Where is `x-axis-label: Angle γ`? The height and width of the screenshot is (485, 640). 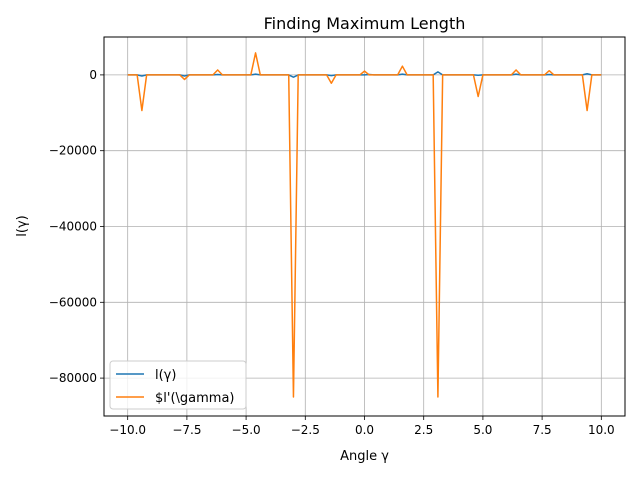 x-axis-label: Angle γ is located at coordinates (364, 456).